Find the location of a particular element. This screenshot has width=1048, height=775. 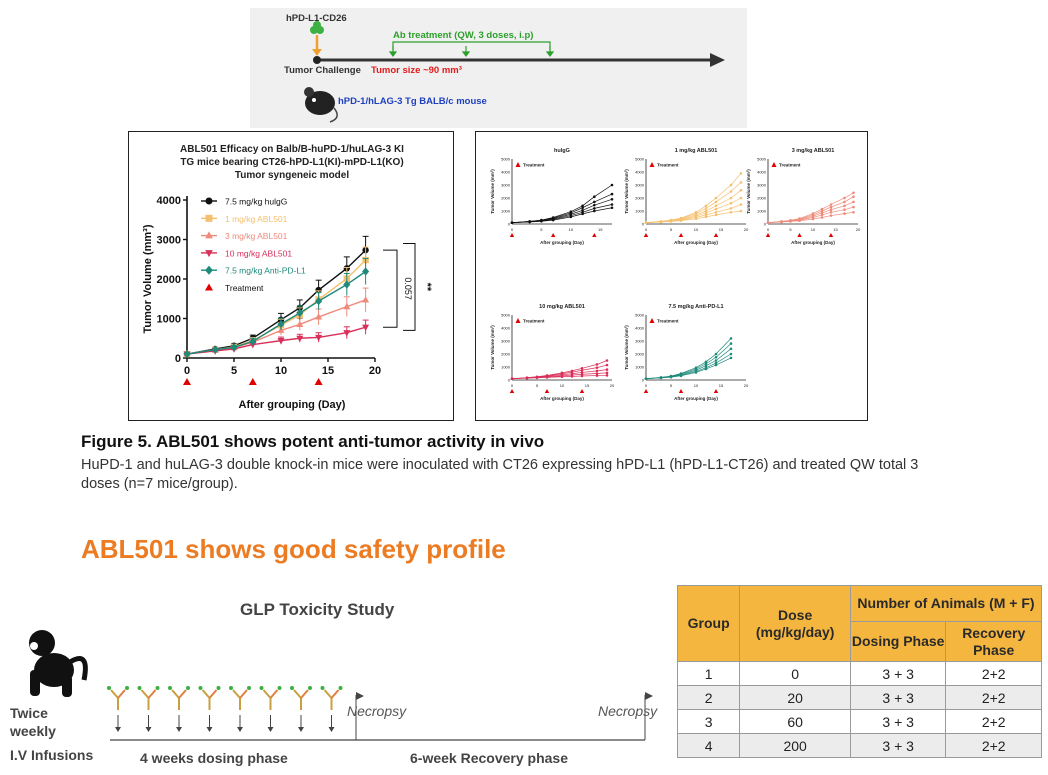

table-subheader-row: Dosing Phase Recovery Phase is located at coordinates (860, 641).